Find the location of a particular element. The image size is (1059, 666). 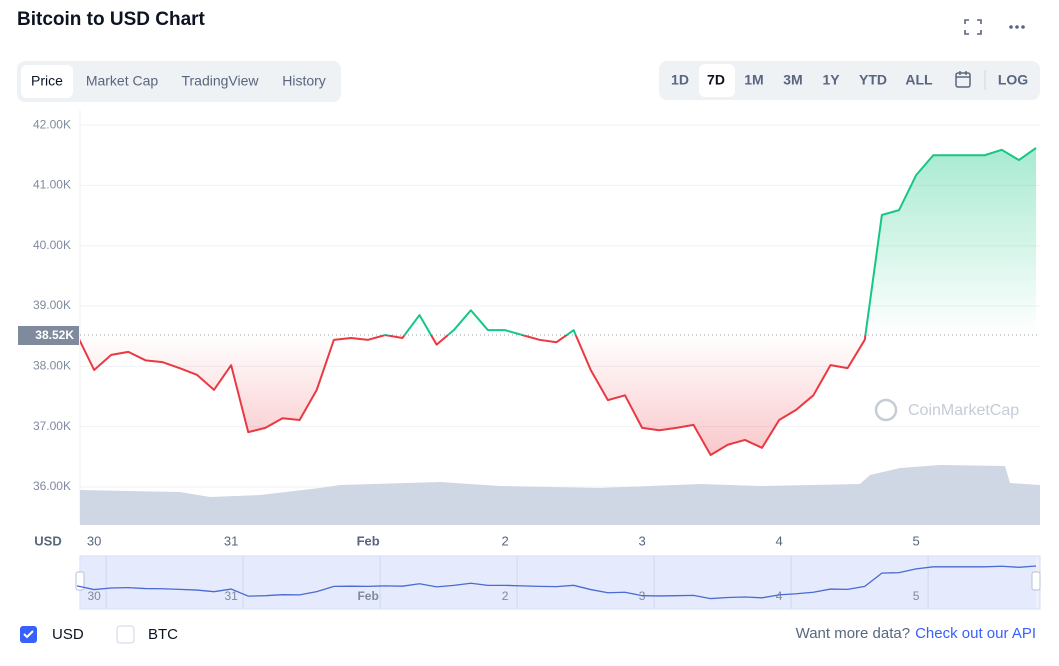

x-tick-label: 30 is located at coordinates (94, 540).